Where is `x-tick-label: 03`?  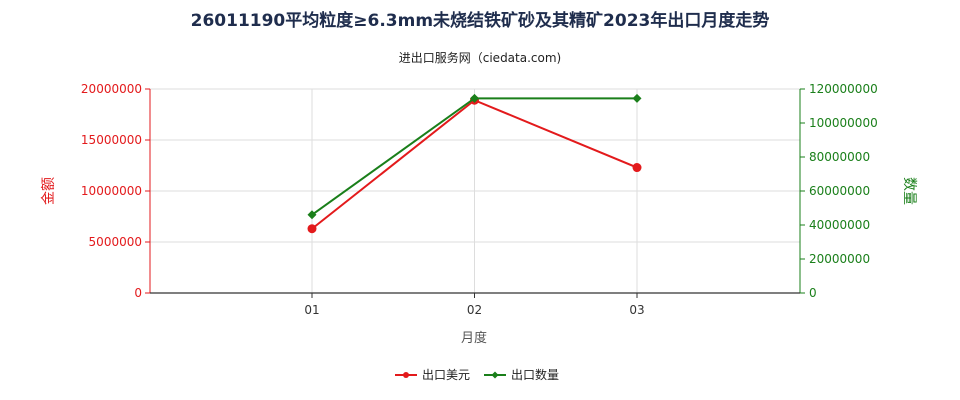
x-tick-label: 03 is located at coordinates (636, 310).